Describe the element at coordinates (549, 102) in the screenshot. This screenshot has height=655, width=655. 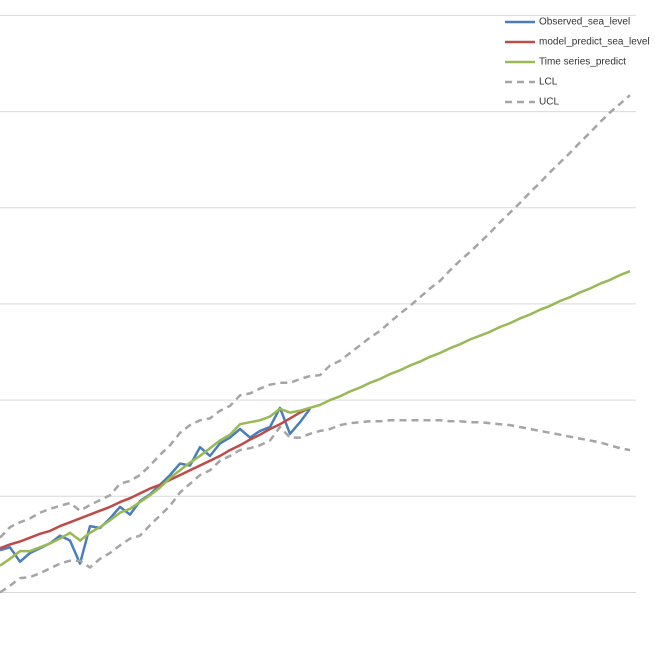
I see `legend-label: UCL` at that location.